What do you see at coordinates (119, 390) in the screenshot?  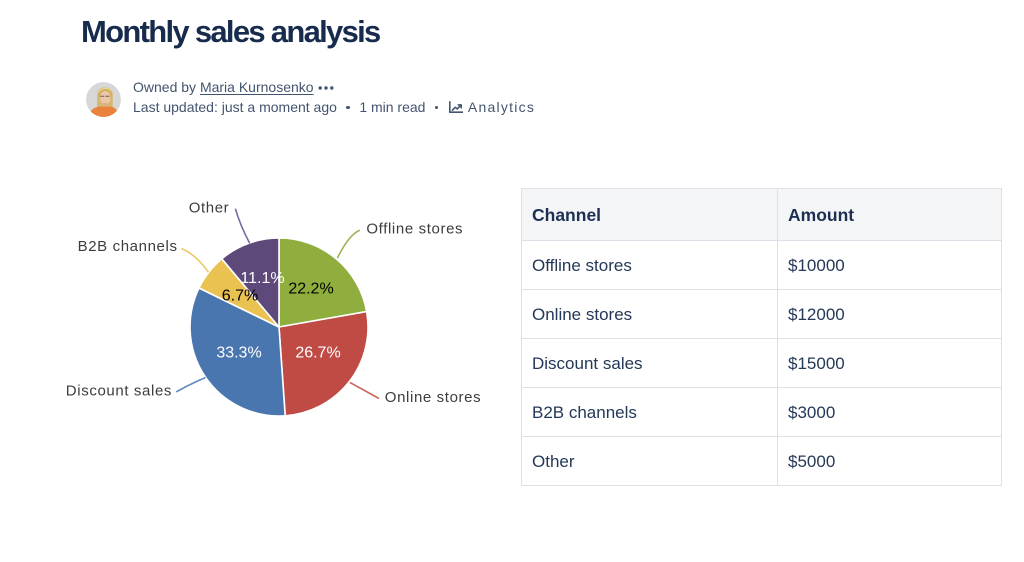 I see `svg-text: Discount sales` at bounding box center [119, 390].